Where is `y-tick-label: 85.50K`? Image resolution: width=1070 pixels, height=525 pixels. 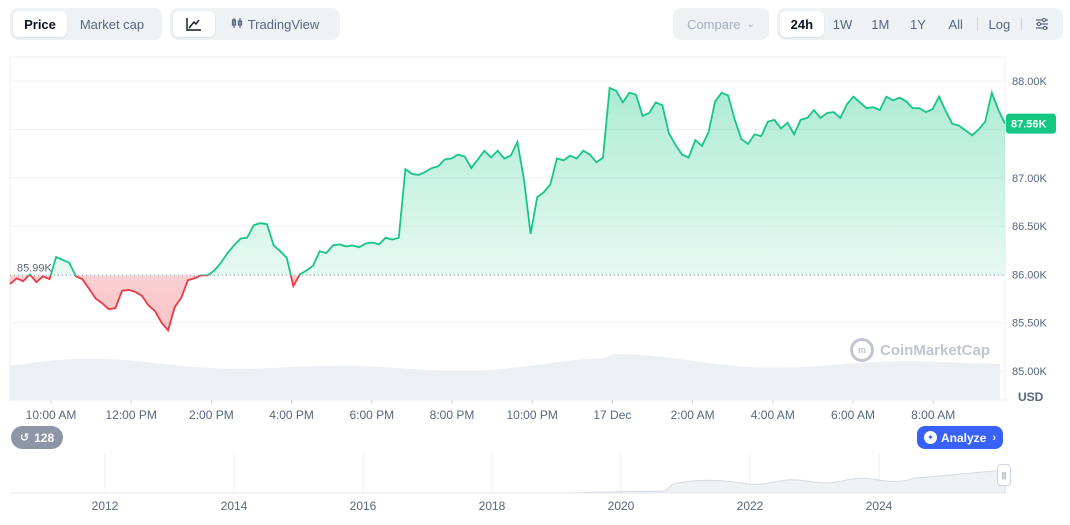 y-tick-label: 85.50K is located at coordinates (1030, 324).